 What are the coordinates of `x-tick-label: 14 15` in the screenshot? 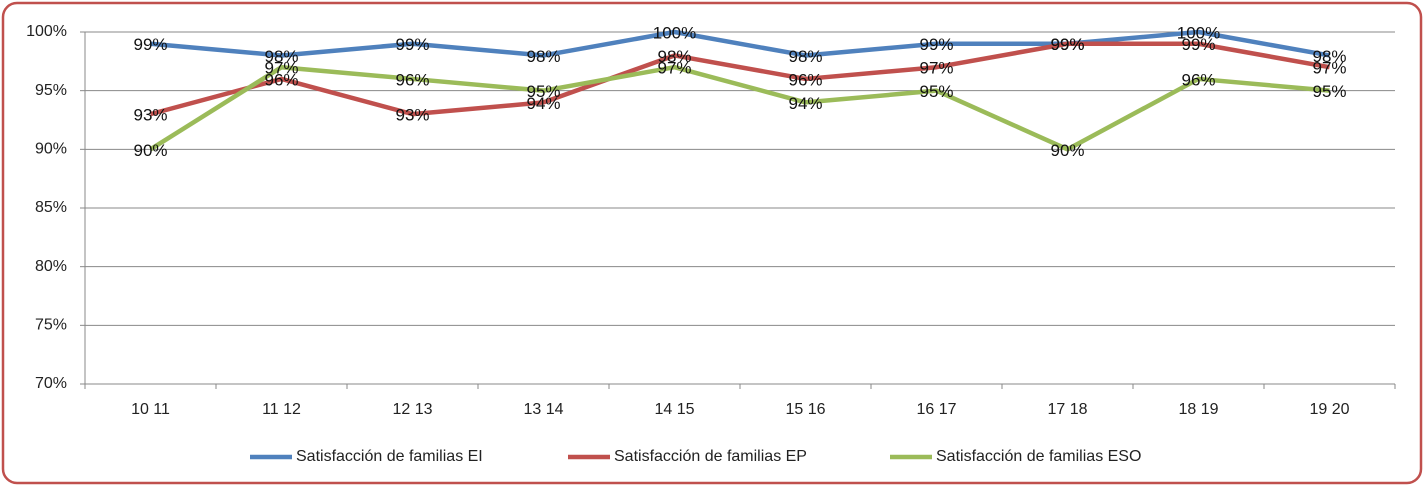 It's located at (674, 409).